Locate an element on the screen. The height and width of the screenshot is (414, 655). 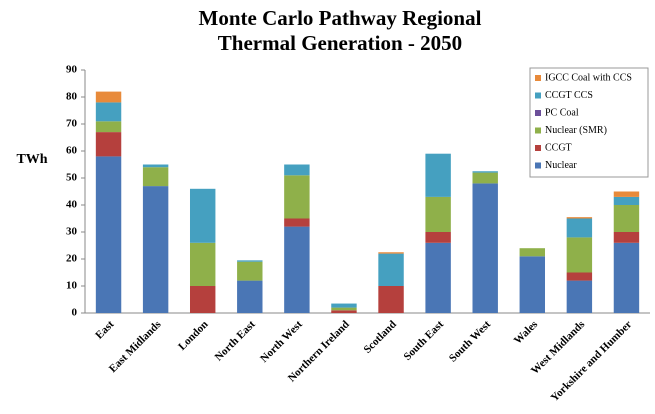
legend-label: Nuclear is located at coordinates (561, 165).